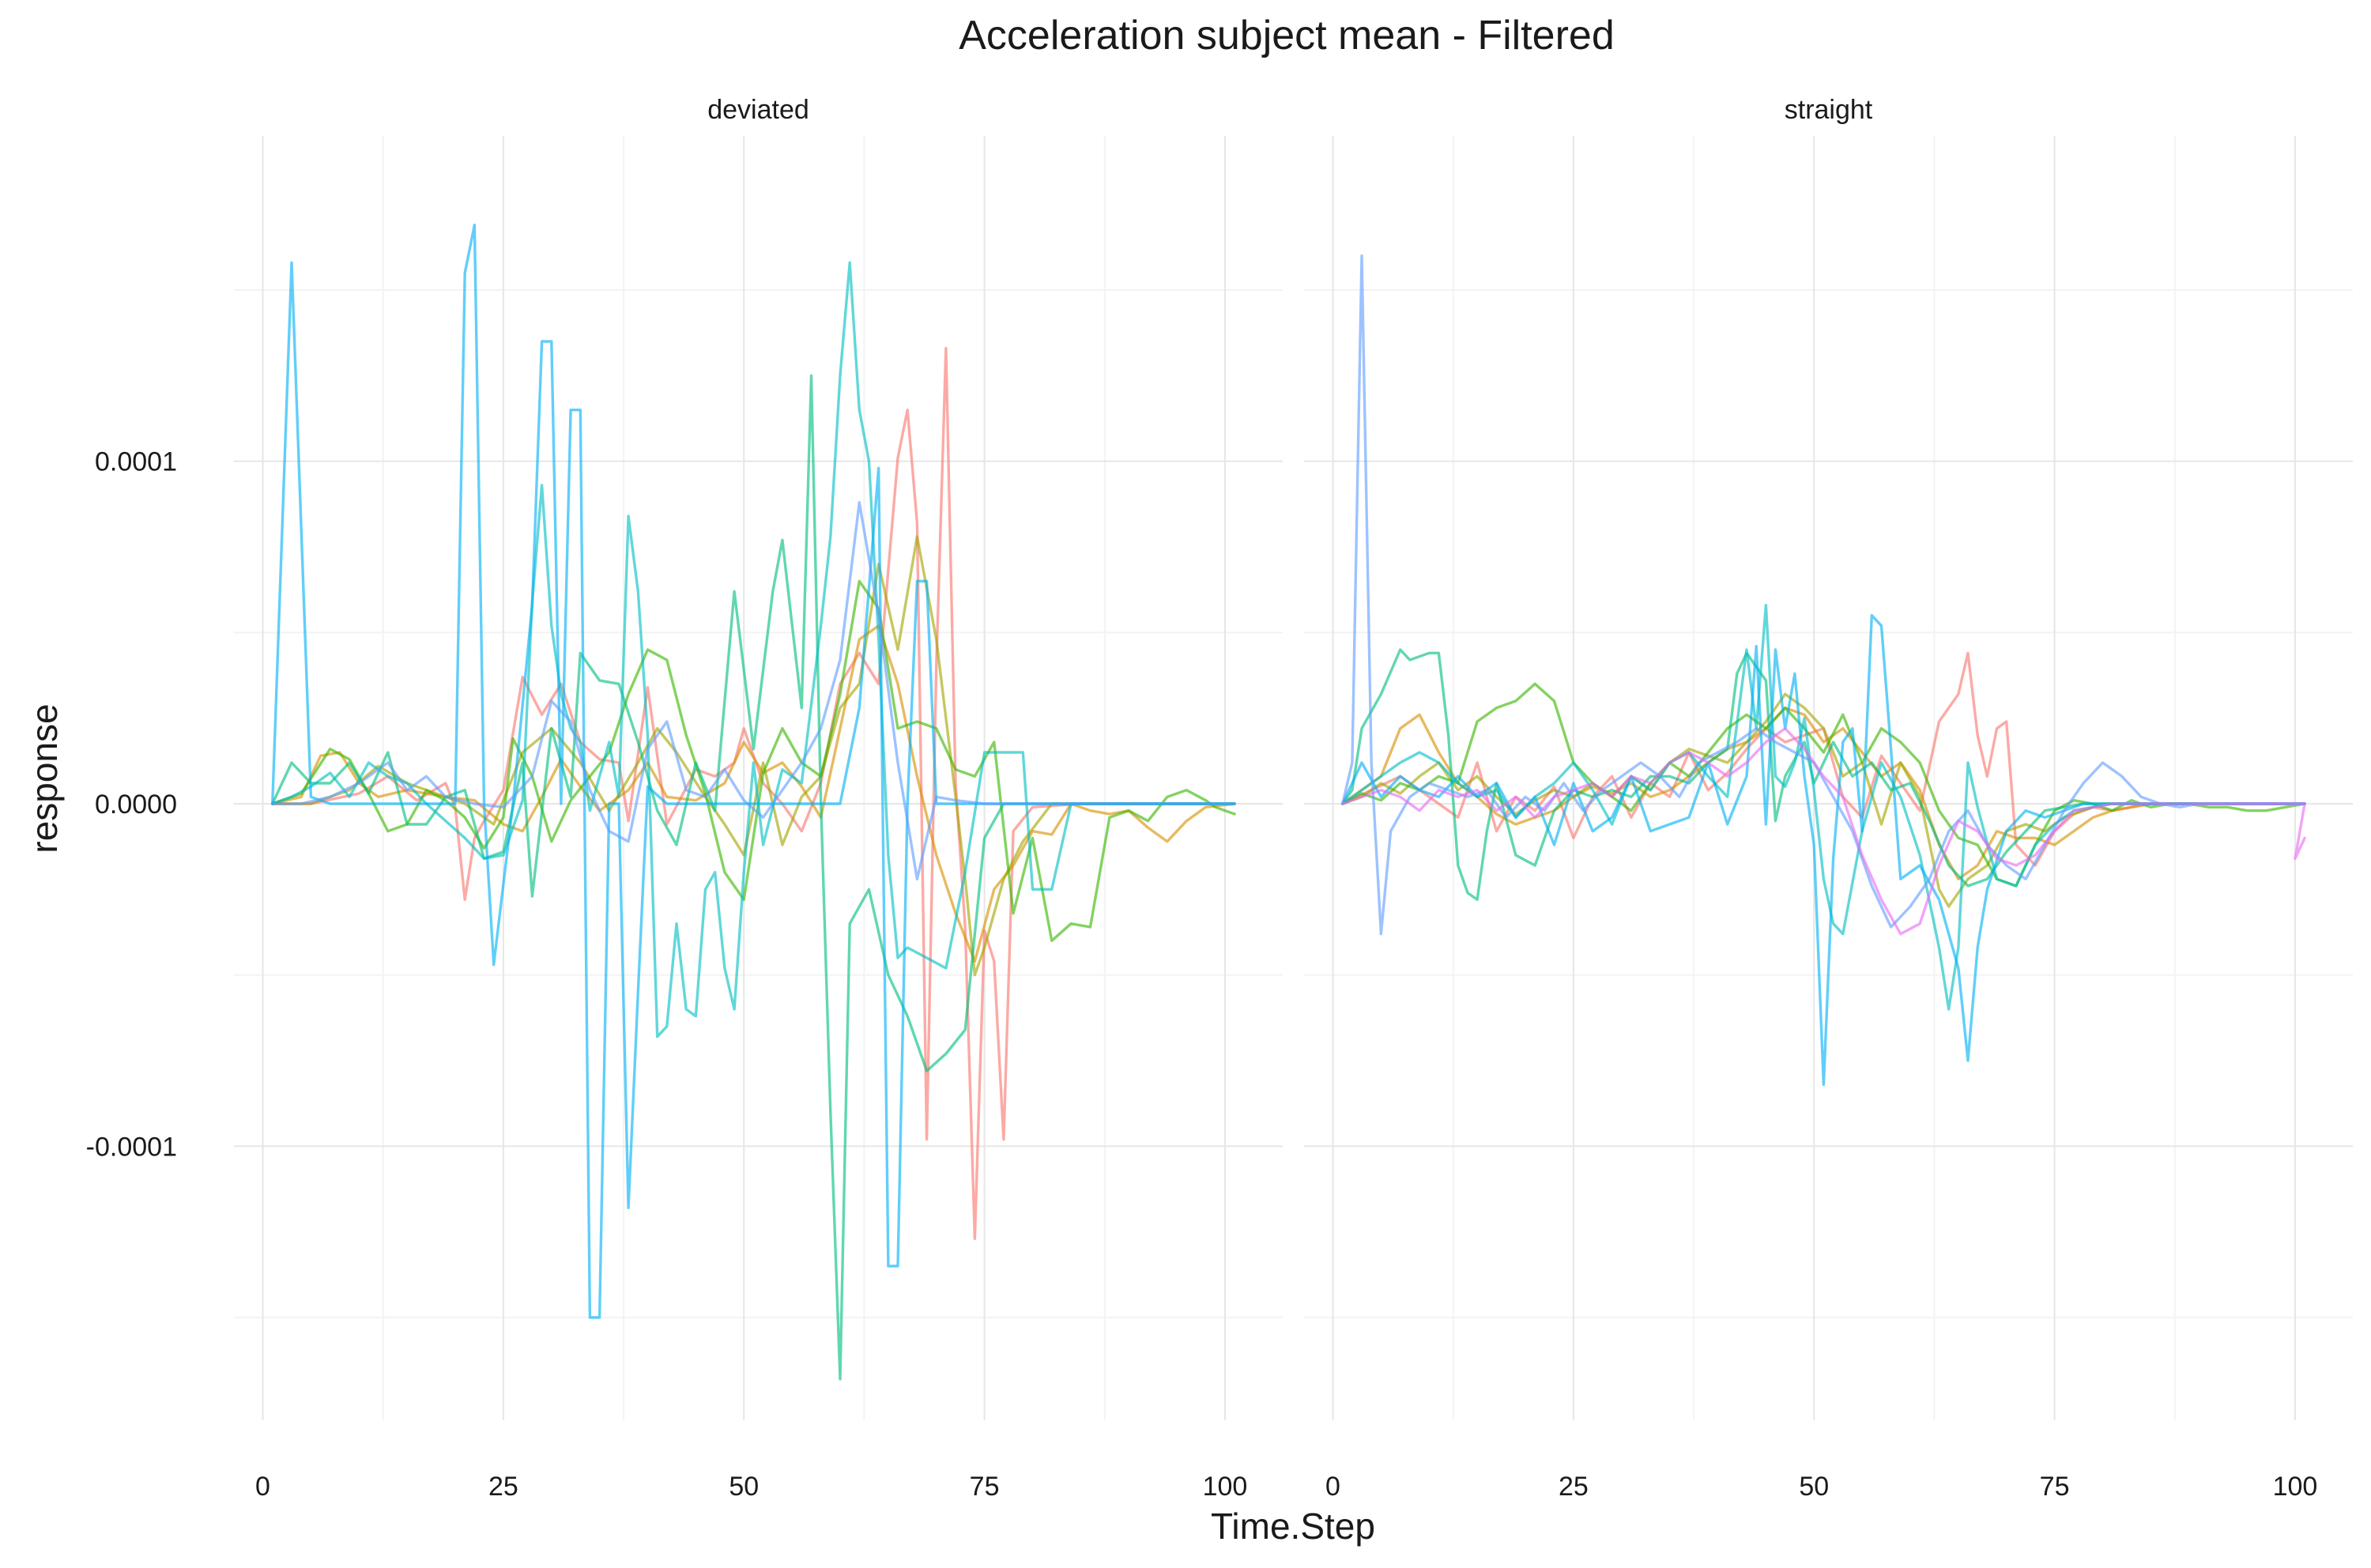 This screenshot has width=2371, height=1568. What do you see at coordinates (136, 805) in the screenshot?
I see `y-tick-label: 0.0000` at bounding box center [136, 805].